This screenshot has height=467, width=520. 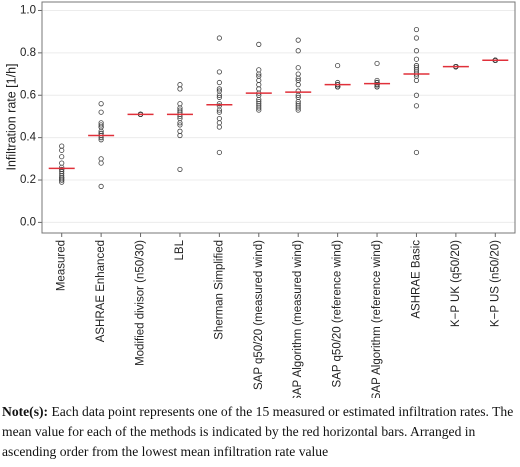 I want to click on x-tick-label: Sherman Simplified, so click(x=219, y=290).